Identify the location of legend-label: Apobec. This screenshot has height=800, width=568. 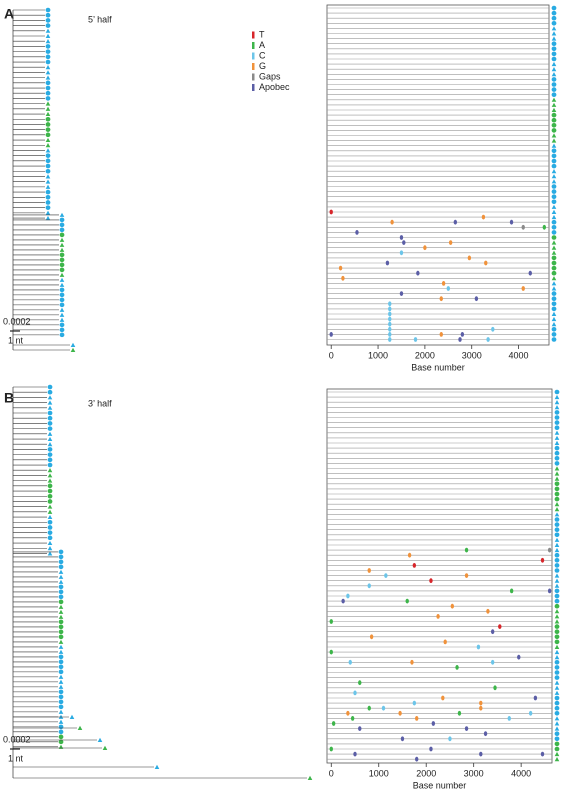
(274, 87).